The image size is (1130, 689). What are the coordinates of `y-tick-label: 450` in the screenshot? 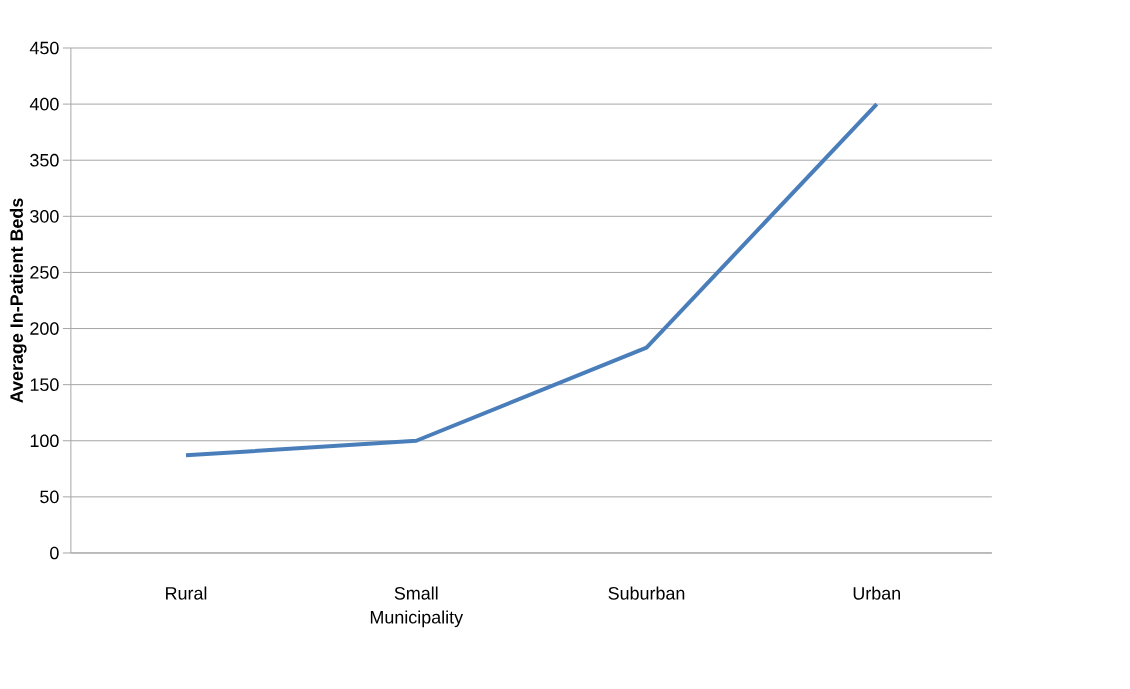 It's located at (44, 48).